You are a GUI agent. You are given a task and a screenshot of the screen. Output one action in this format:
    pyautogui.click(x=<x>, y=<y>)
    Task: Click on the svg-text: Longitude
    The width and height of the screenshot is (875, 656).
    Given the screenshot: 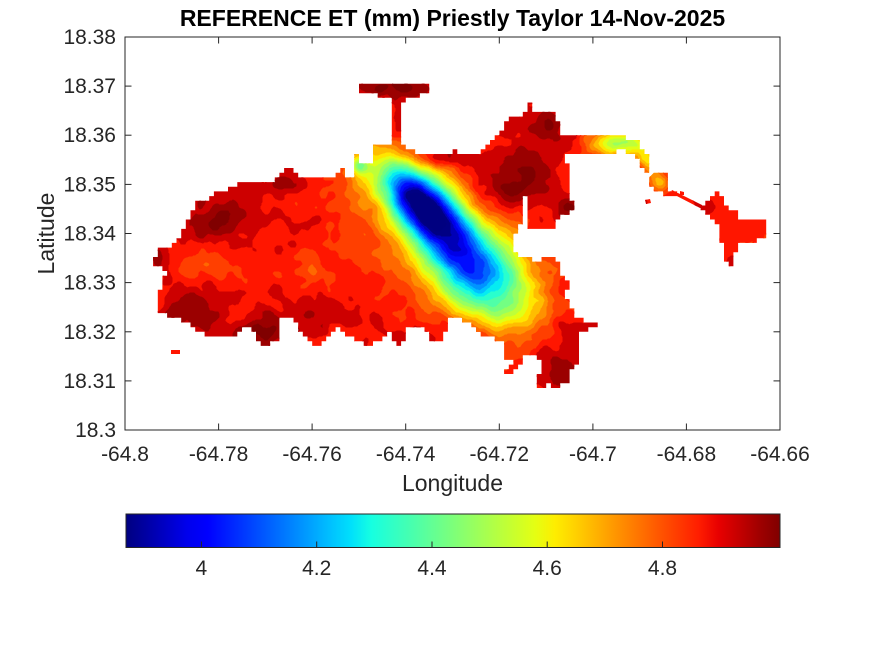 What is the action you would take?
    pyautogui.click(x=452, y=483)
    